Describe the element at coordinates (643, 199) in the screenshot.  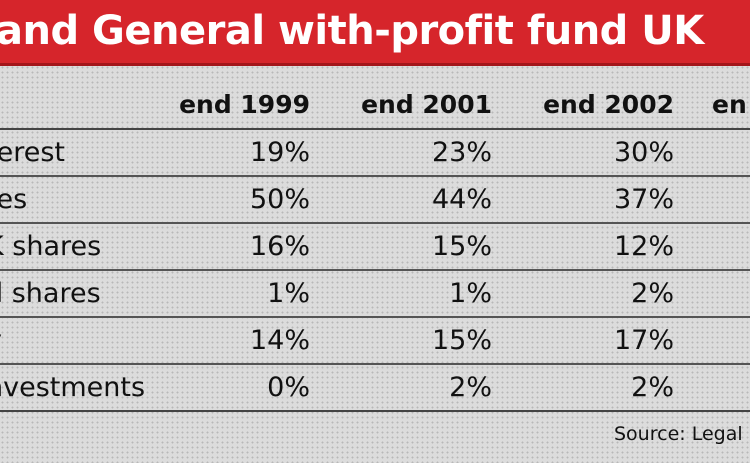
I see `table-cell: 37%` at that location.